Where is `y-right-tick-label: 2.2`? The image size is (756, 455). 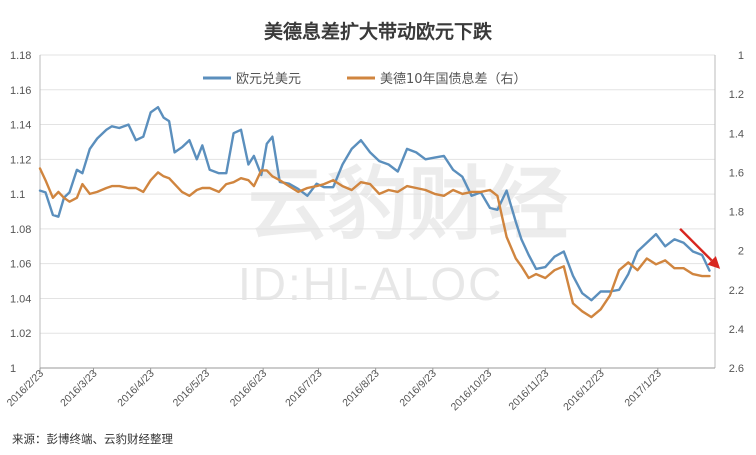
y-right-tick-label: 2.2 is located at coordinates (736, 291).